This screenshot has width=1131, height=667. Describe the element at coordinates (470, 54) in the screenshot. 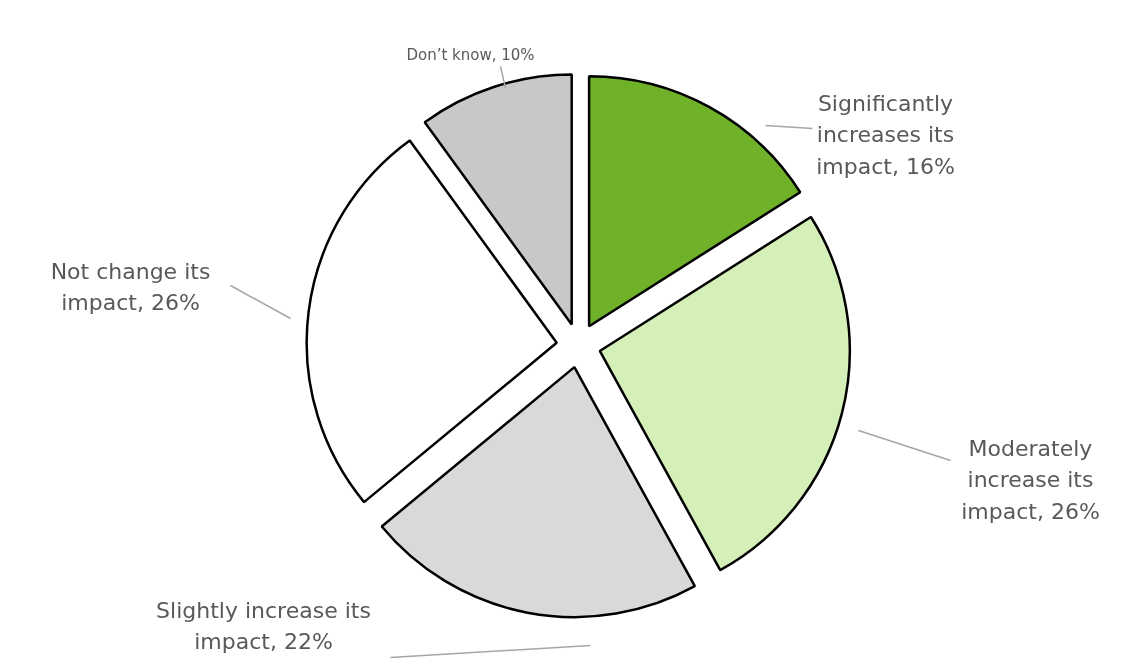

I see `slice-label: Don’t know, 10%` at that location.